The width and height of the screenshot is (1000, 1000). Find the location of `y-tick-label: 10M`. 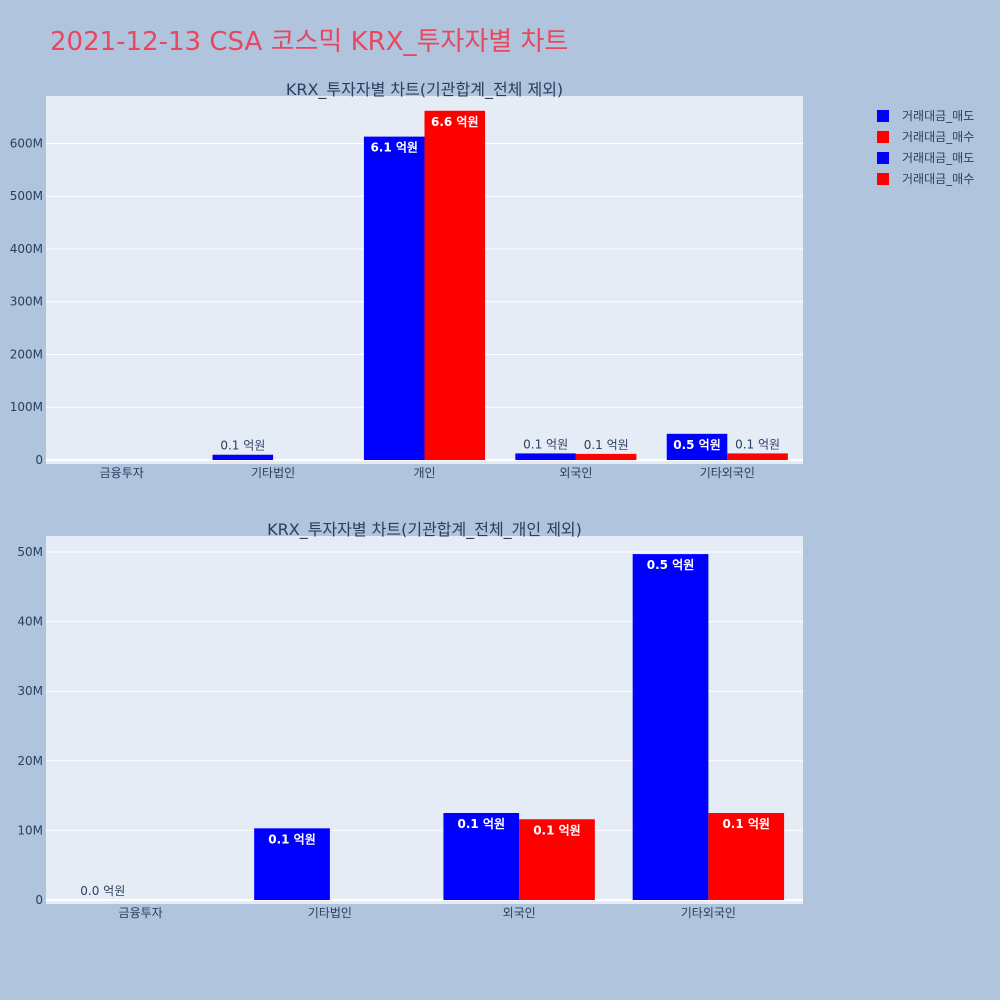

y-tick-label: 10M is located at coordinates (30, 830).